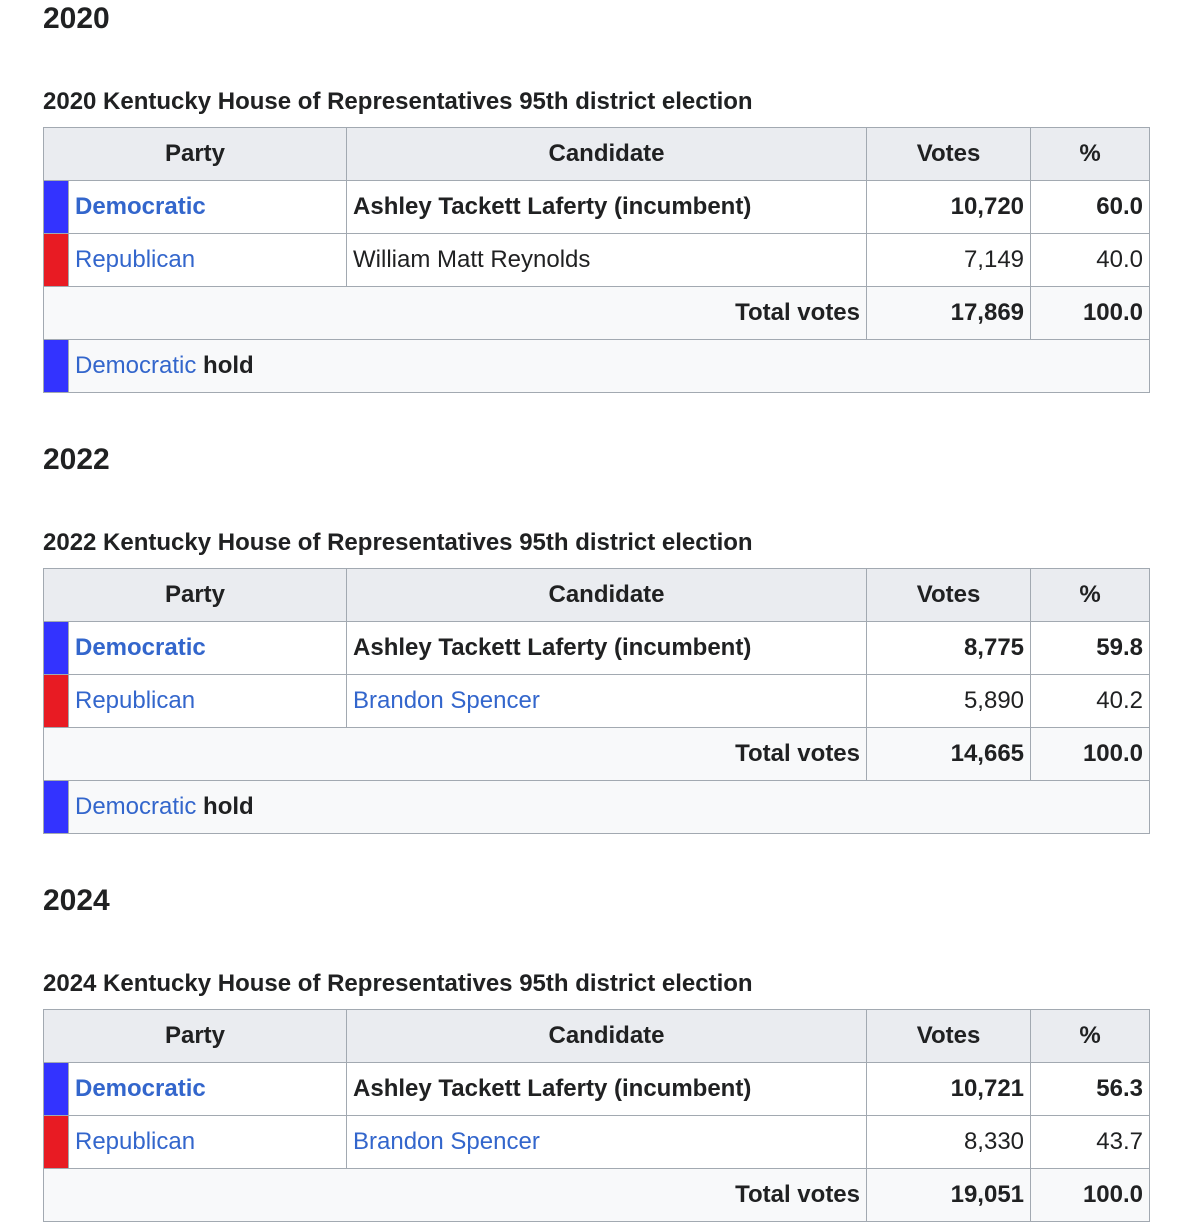  I want to click on total-votes: 19,051, so click(949, 1195).